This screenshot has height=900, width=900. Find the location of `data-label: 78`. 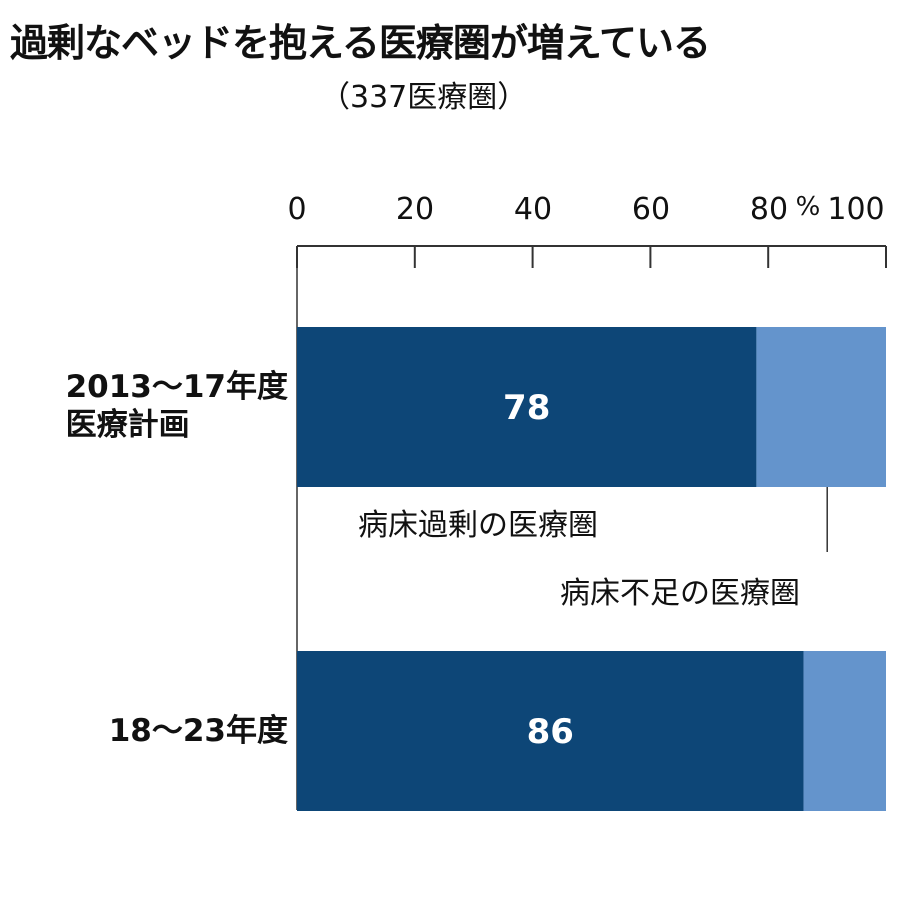

data-label: 78 is located at coordinates (526, 408).